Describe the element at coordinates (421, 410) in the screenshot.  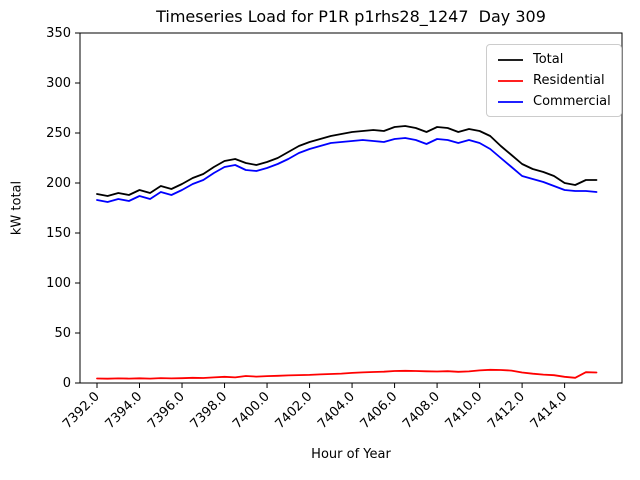
I see `x-tick-label: 7408.0` at that location.